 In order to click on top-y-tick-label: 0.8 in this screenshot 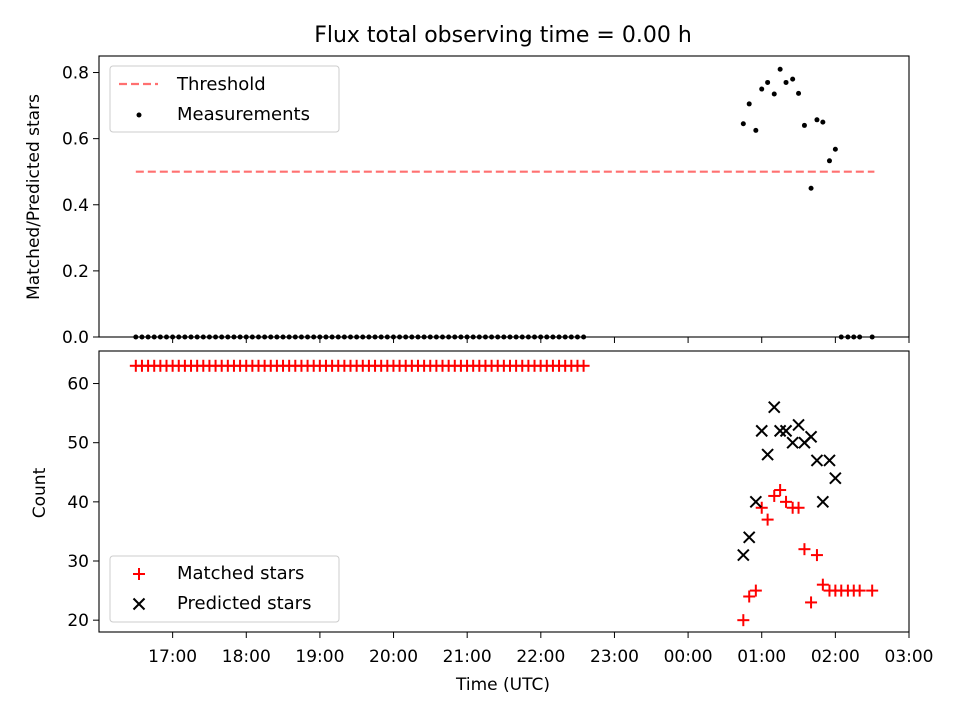, I will do `click(75, 74)`.